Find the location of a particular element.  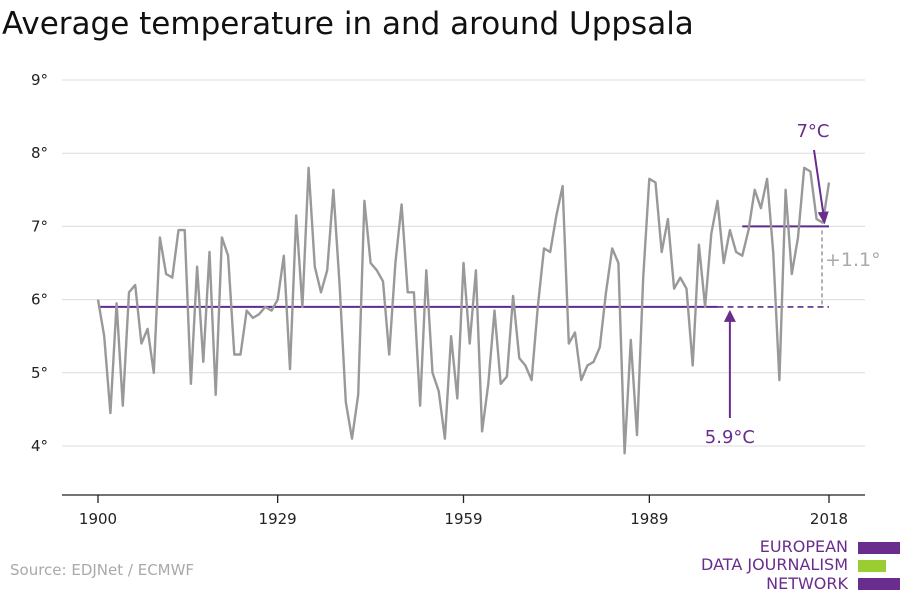

x-tick-label: 1929 is located at coordinates (278, 519).